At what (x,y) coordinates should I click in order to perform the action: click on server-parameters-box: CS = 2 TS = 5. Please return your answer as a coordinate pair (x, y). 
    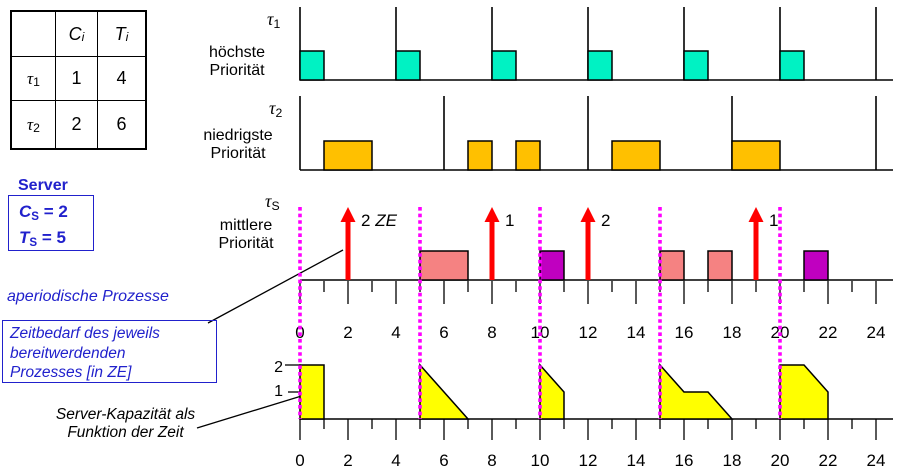
    Looking at the image, I should click on (51, 223).